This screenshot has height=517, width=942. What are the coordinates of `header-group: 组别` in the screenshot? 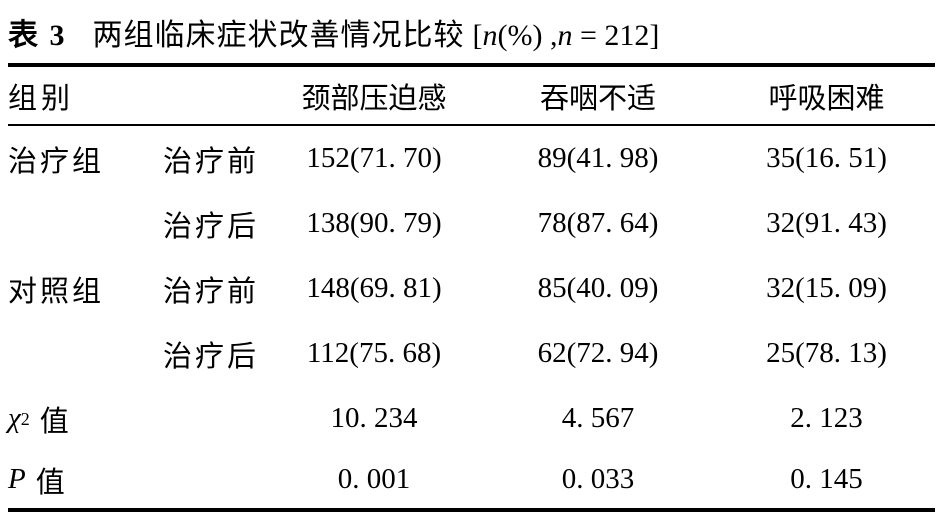 It's located at (41, 98).